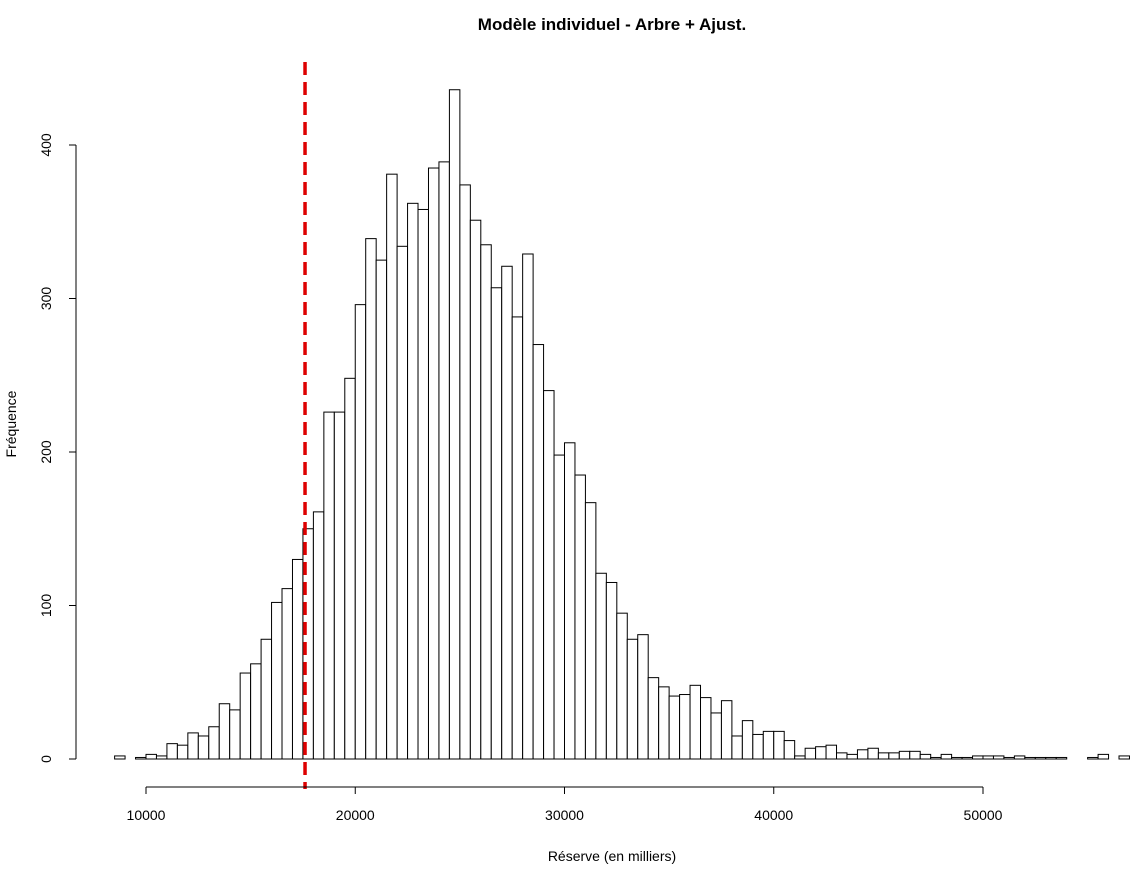  I want to click on x-tick-label: 20000, so click(355, 815).